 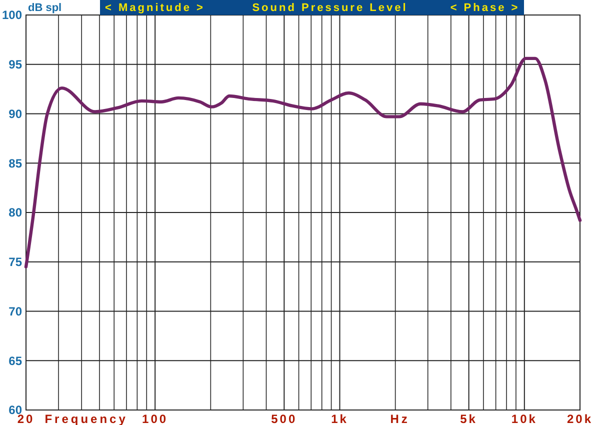 What do you see at coordinates (330, 8) in the screenshot?
I see `chart-title: Sound Pressure Level` at bounding box center [330, 8].